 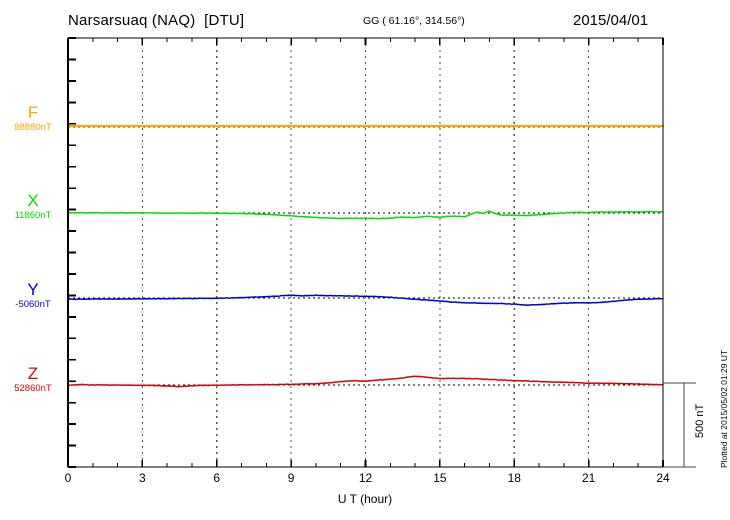 What do you see at coordinates (33, 388) in the screenshot?
I see `component-baseline-z: 52860nT` at bounding box center [33, 388].